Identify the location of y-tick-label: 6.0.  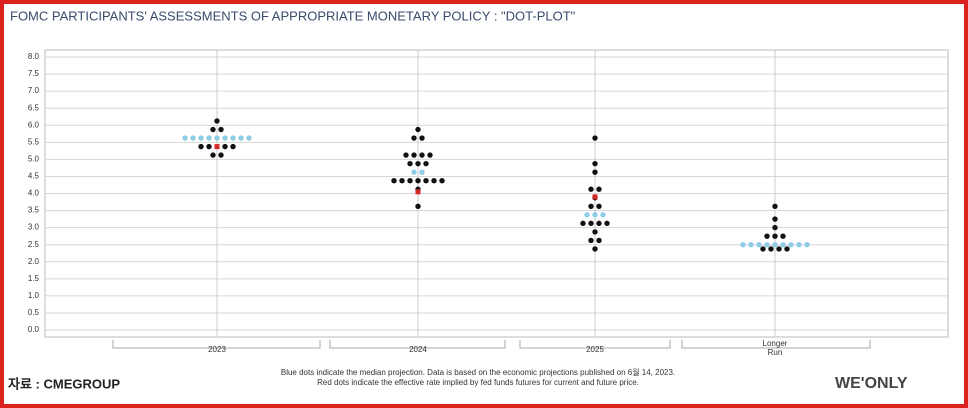
(34, 124).